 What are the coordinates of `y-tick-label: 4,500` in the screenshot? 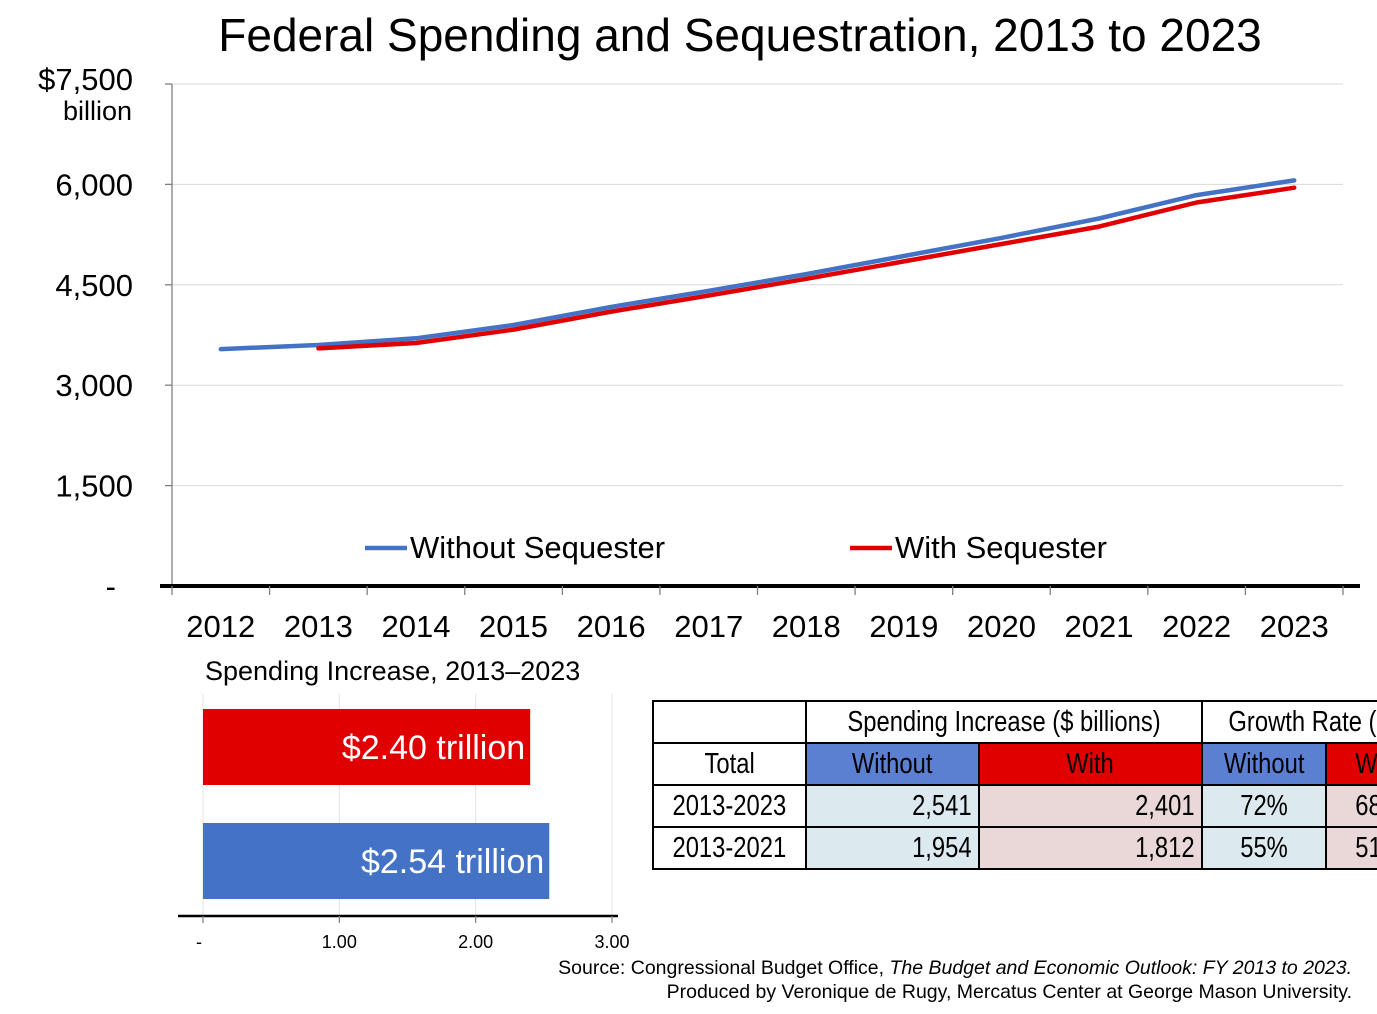 It's located at (94, 285).